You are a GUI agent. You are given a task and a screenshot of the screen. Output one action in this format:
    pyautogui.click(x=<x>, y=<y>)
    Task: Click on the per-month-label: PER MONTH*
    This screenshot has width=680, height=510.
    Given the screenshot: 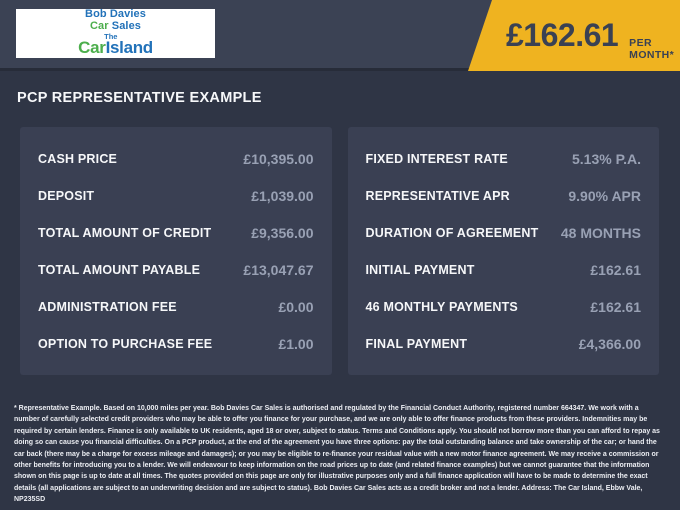 What is the action you would take?
    pyautogui.click(x=652, y=49)
    